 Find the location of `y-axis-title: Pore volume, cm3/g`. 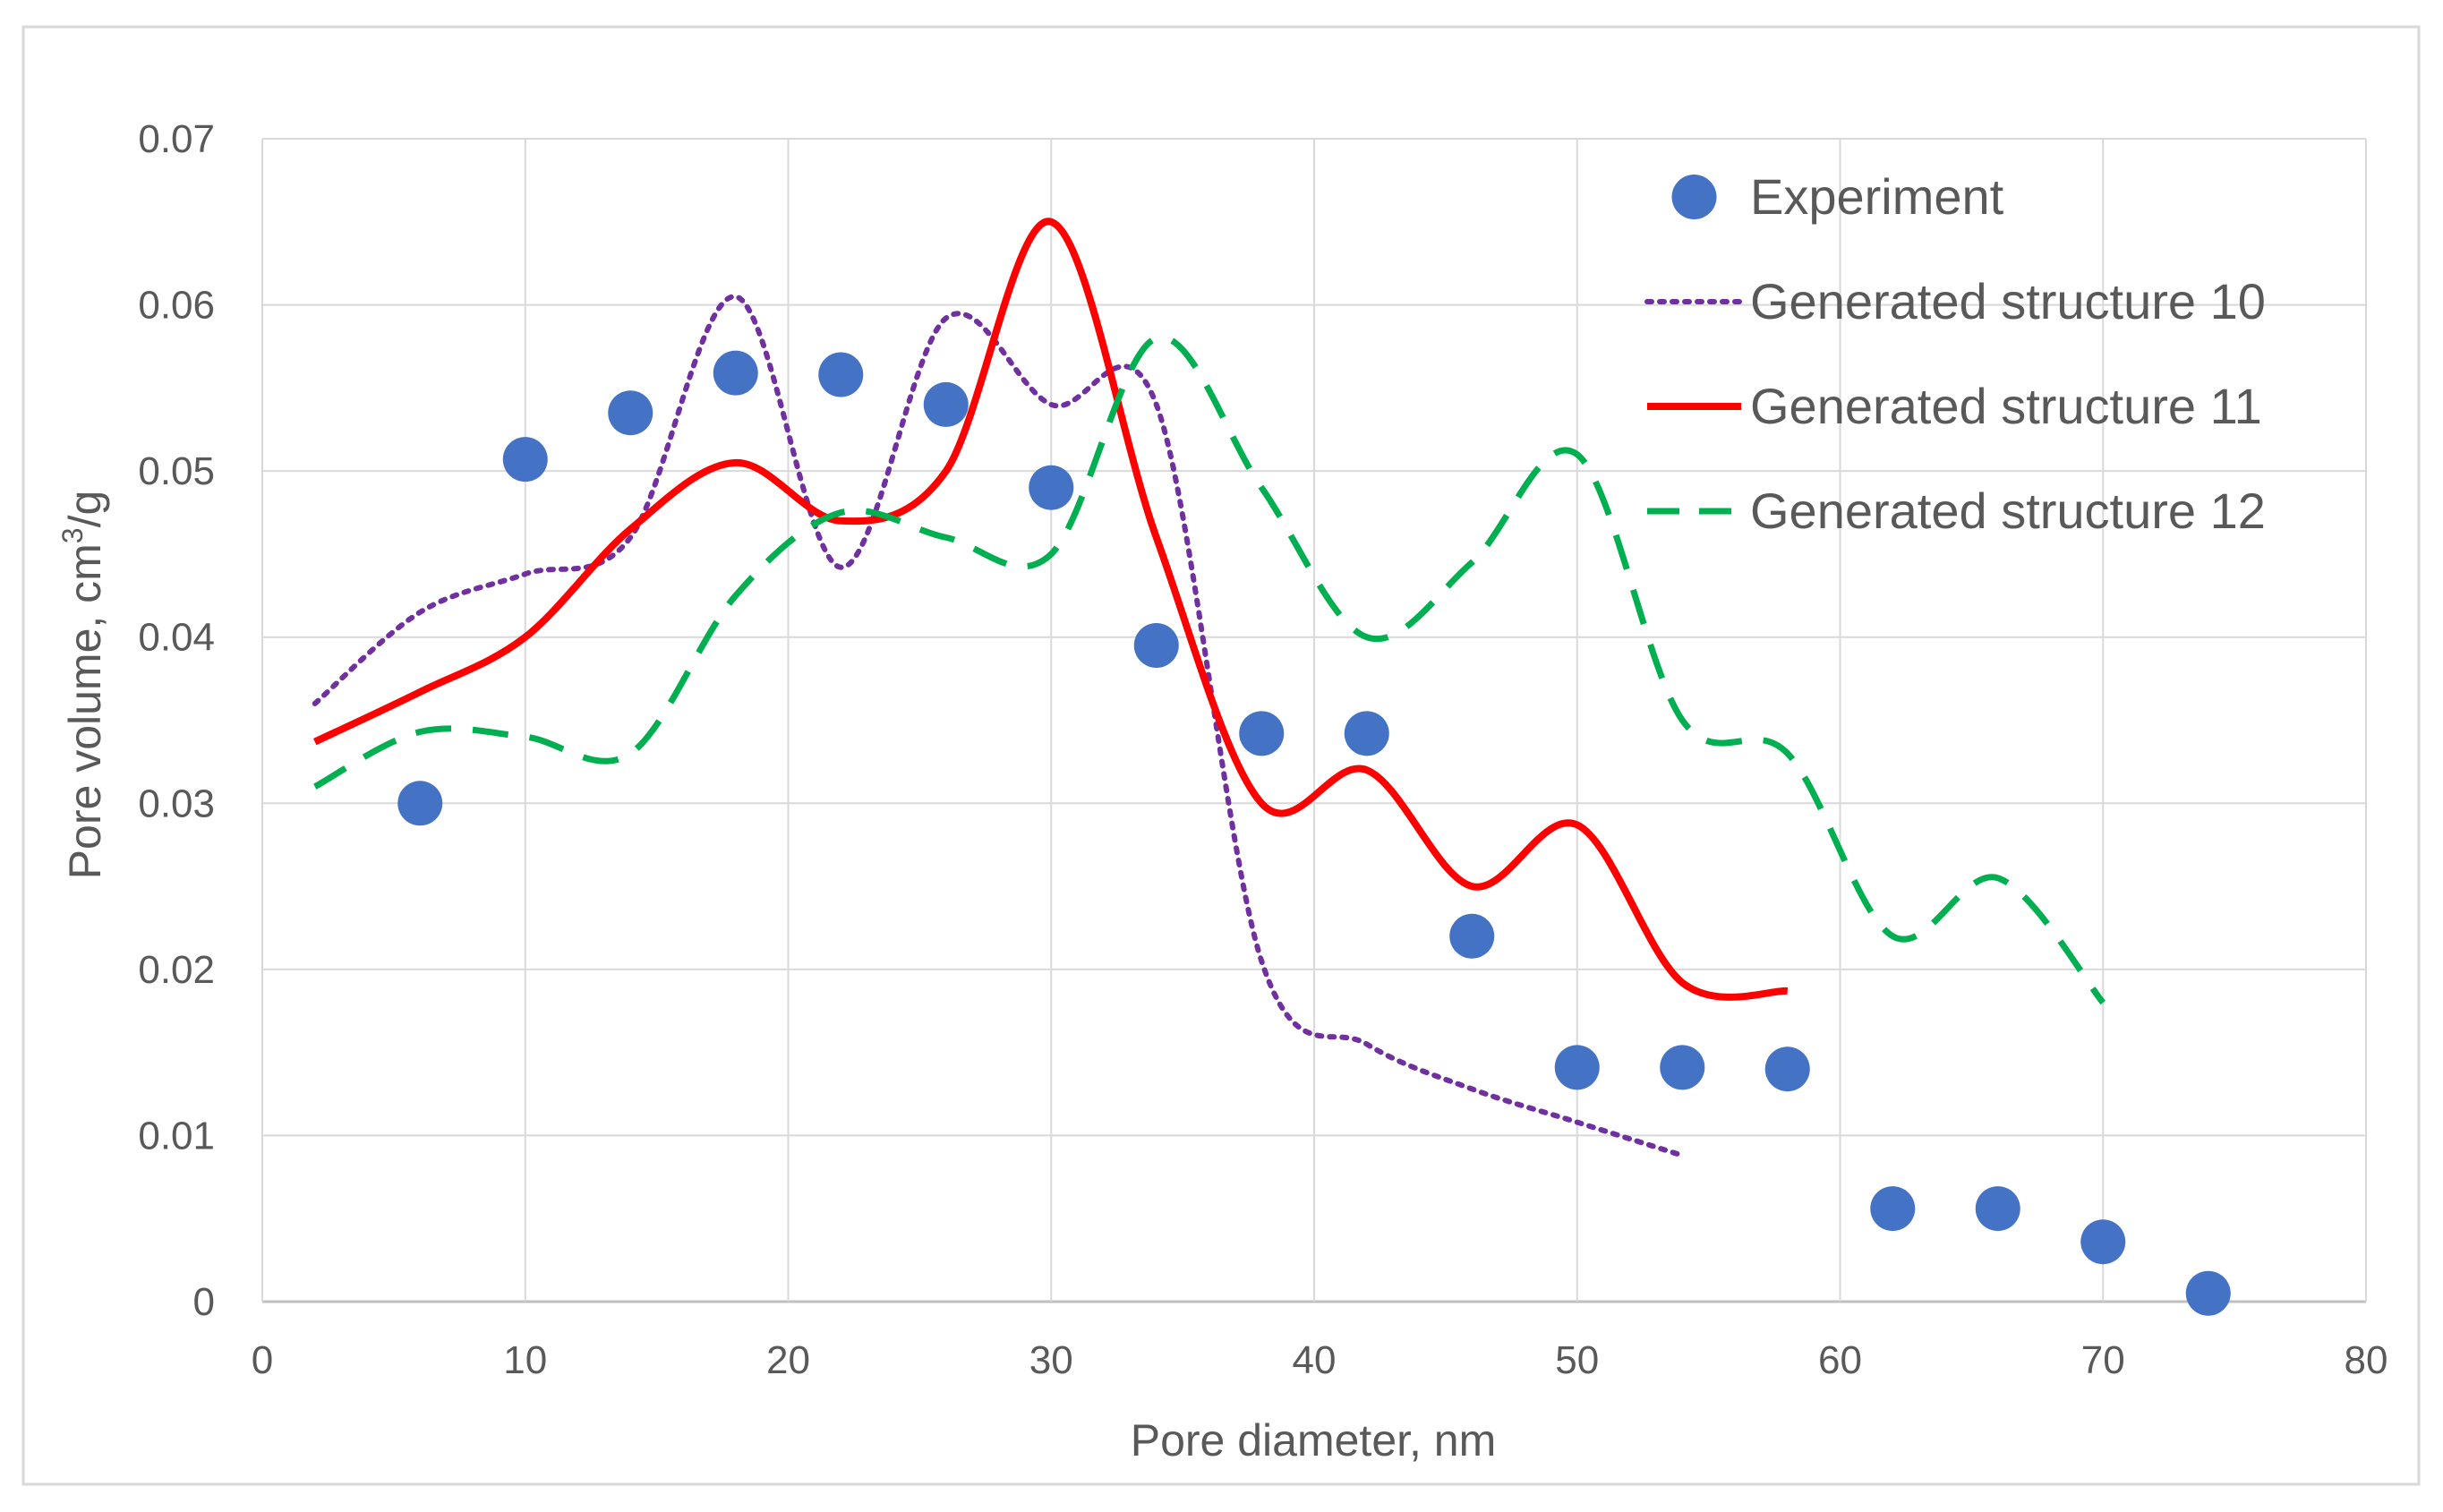

y-axis-title: Pore volume, cm3/g is located at coordinates (83, 685).